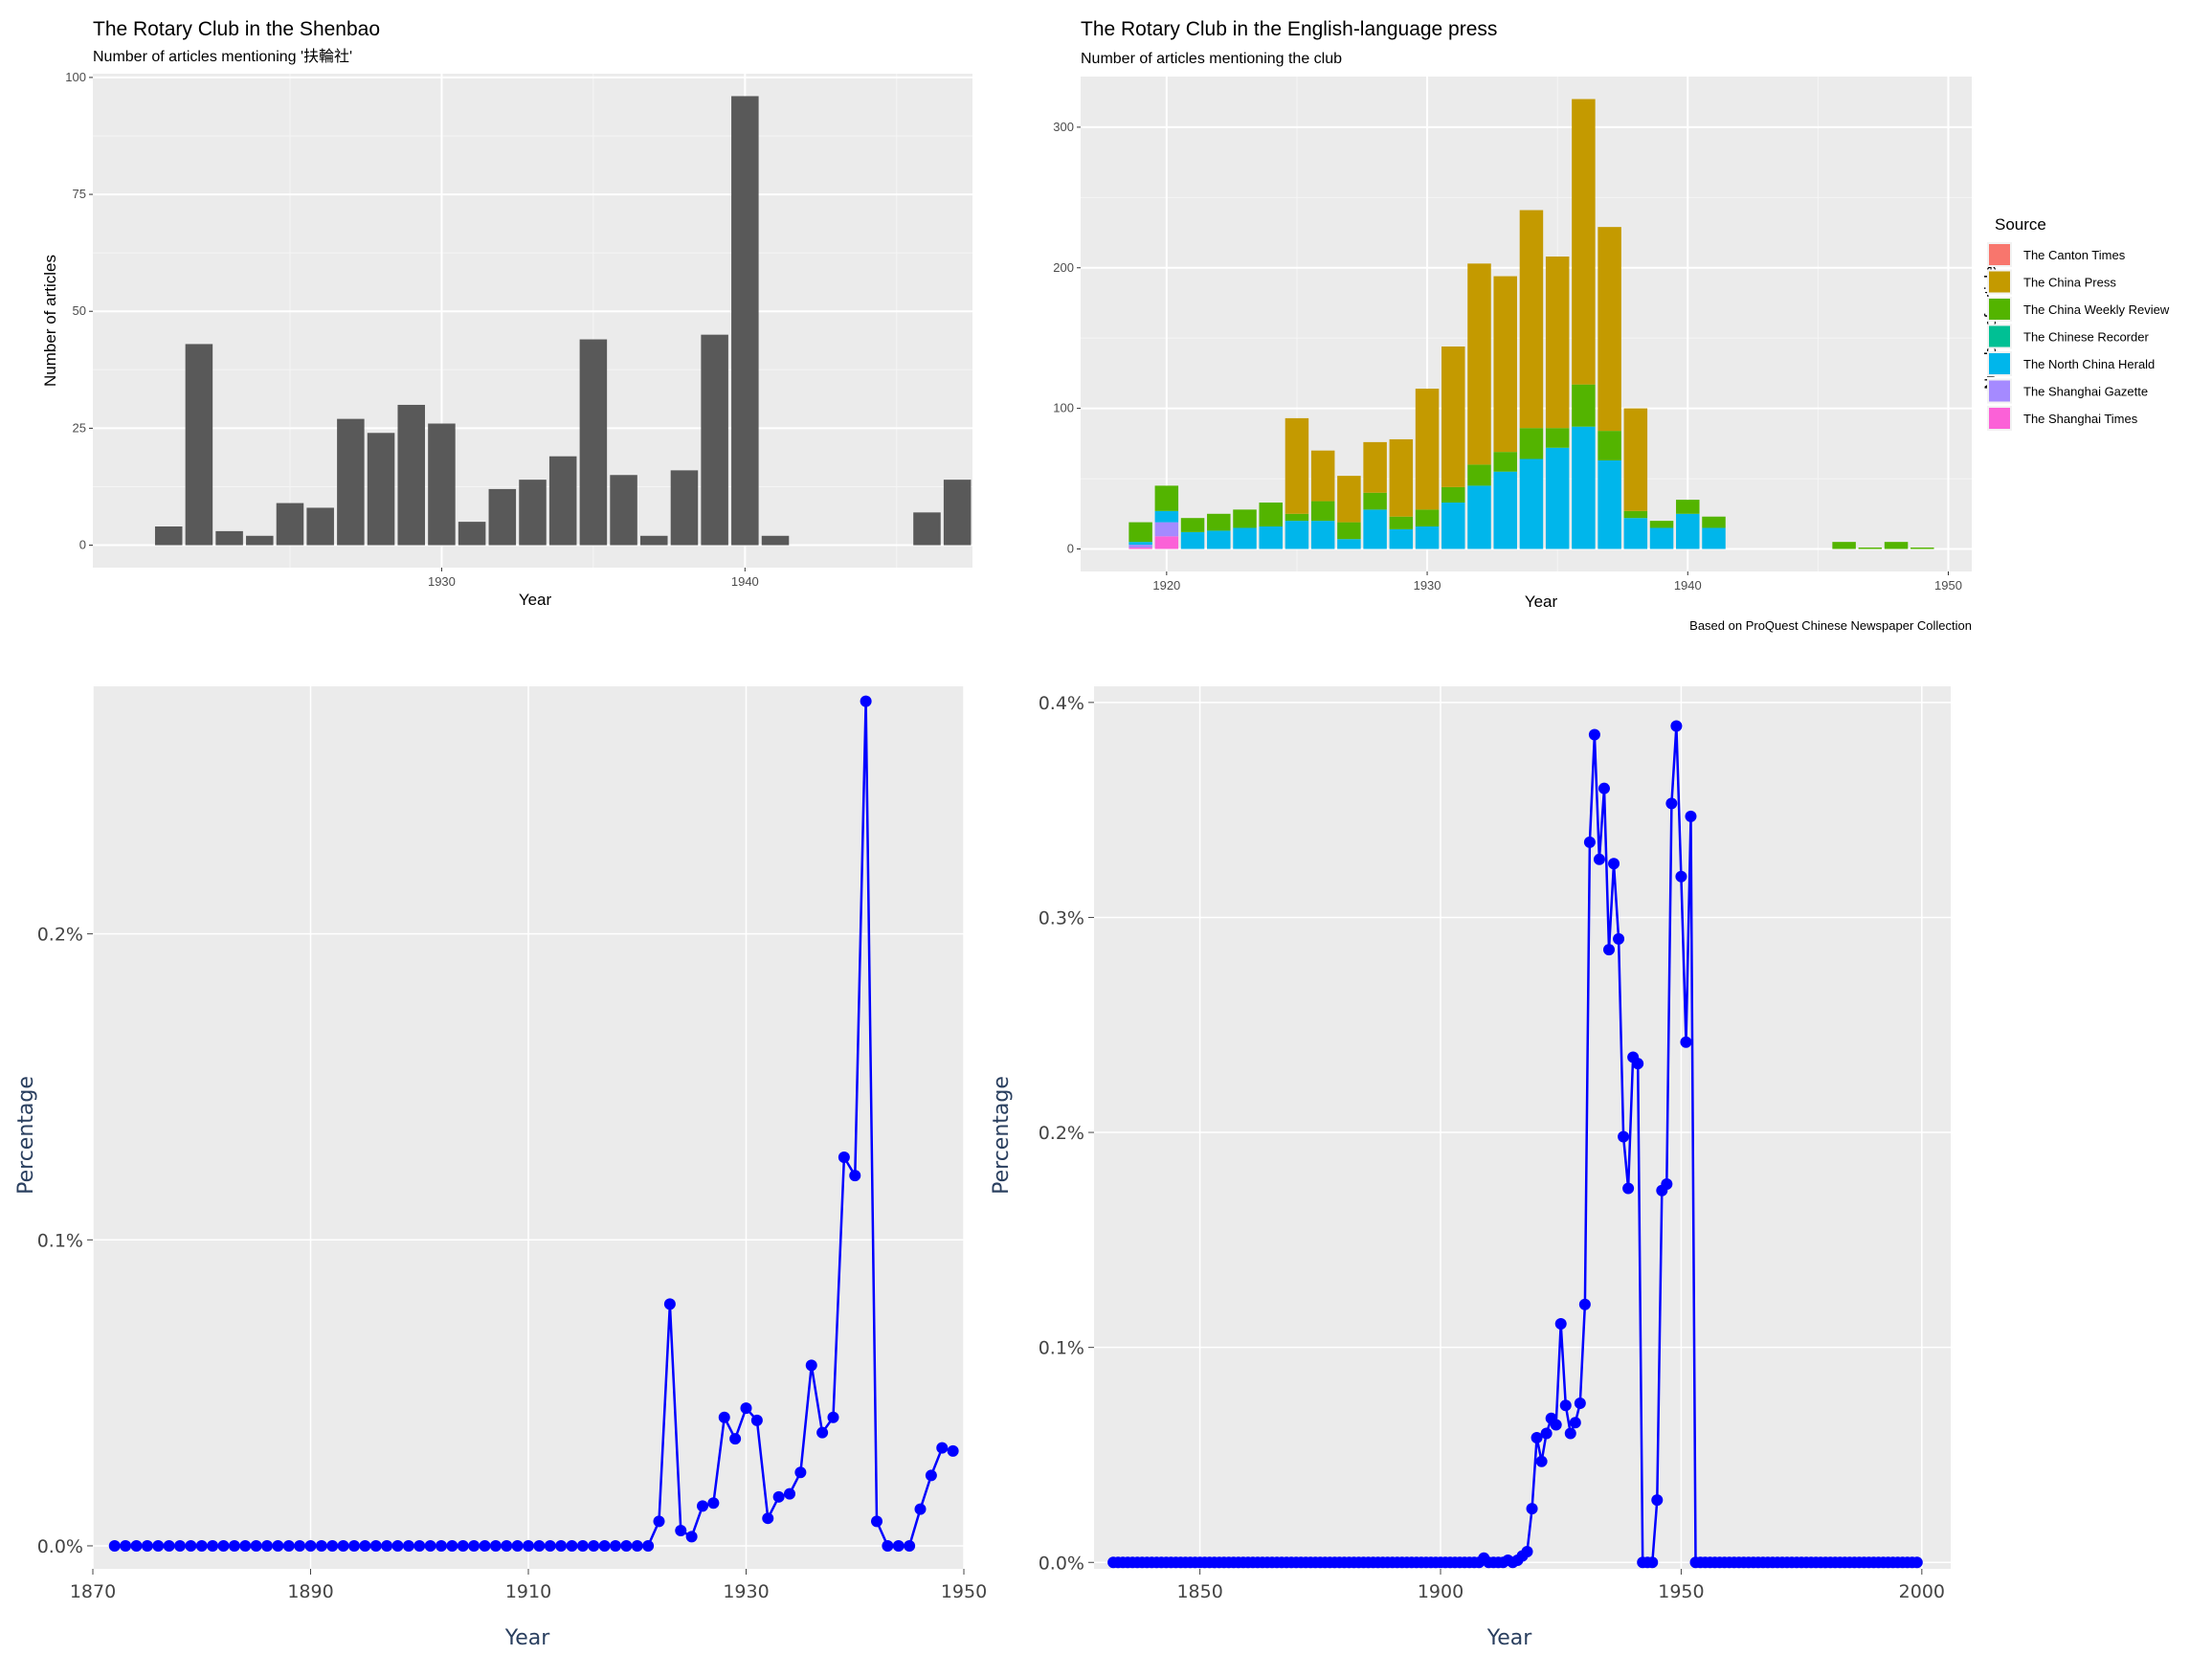  I want to click on legend-label: The Canton Times, so click(2074, 255).